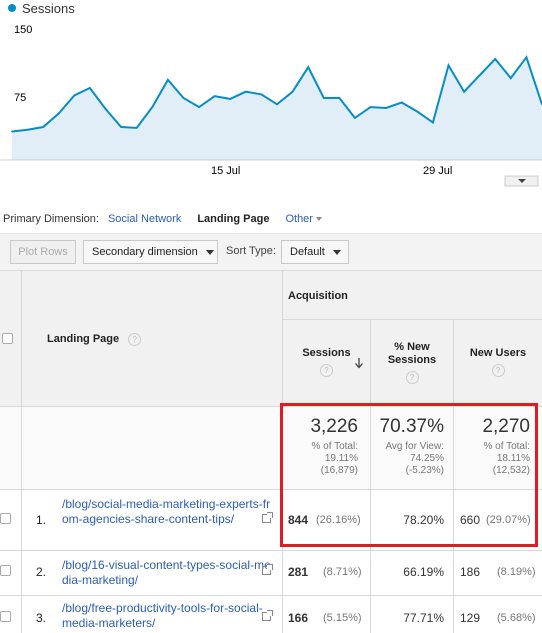  I want to click on new-users-percent: (8.19%), so click(516, 572).